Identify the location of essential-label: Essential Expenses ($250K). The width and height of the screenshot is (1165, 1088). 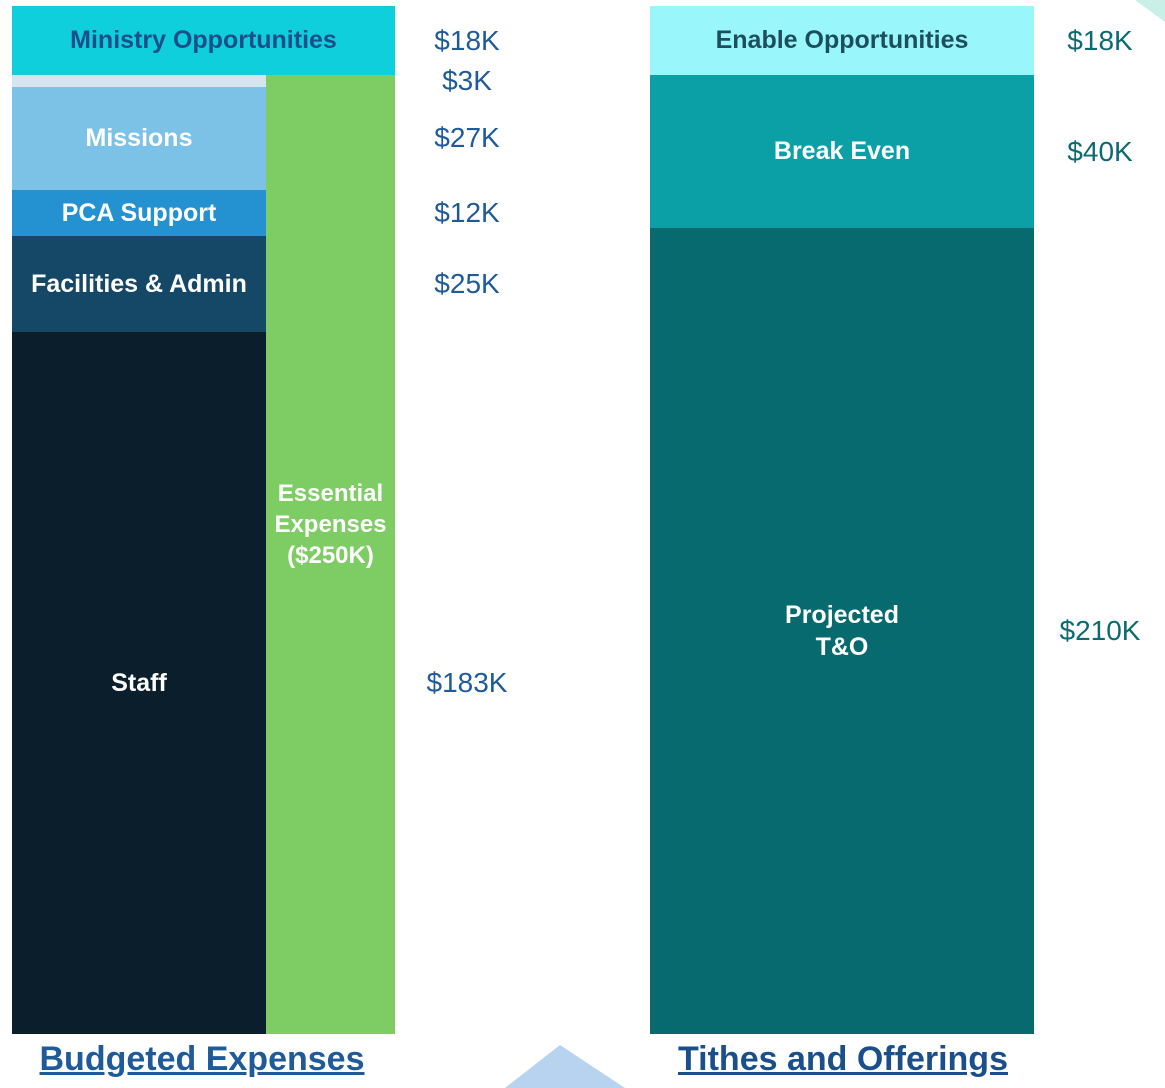
(330, 524).